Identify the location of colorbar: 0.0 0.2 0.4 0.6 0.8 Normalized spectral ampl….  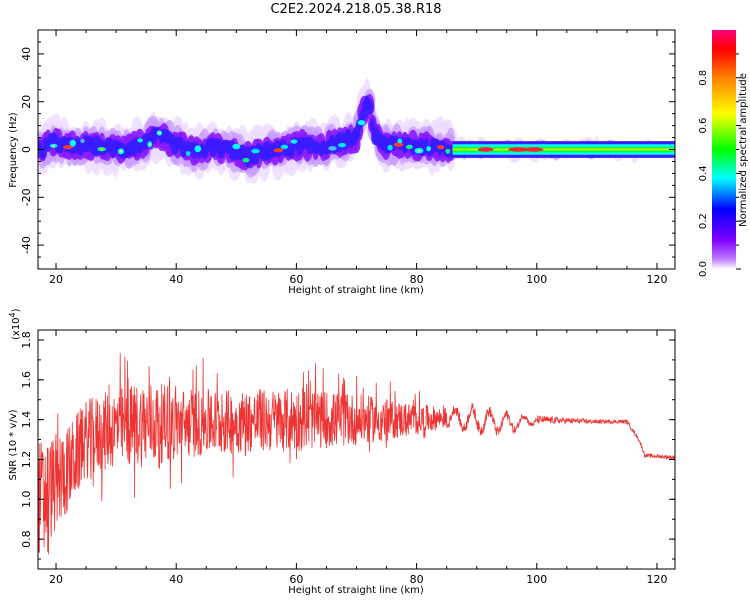
(723, 153).